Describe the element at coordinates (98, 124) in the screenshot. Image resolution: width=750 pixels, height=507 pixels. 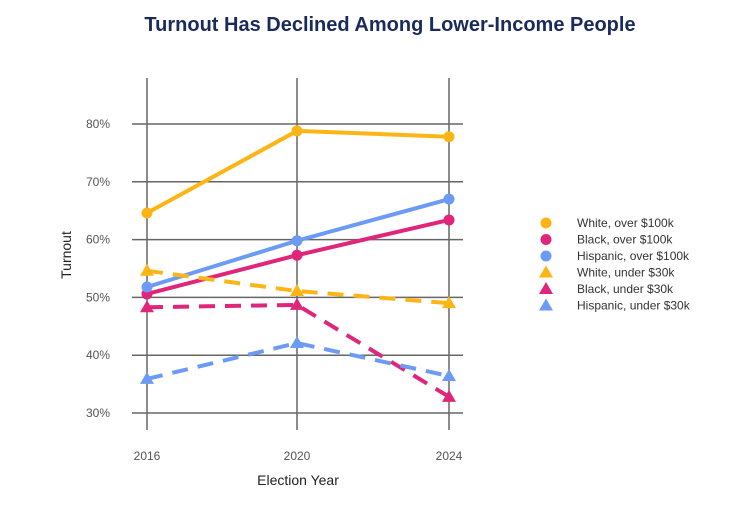
I see `y-tick-label: 80%` at that location.